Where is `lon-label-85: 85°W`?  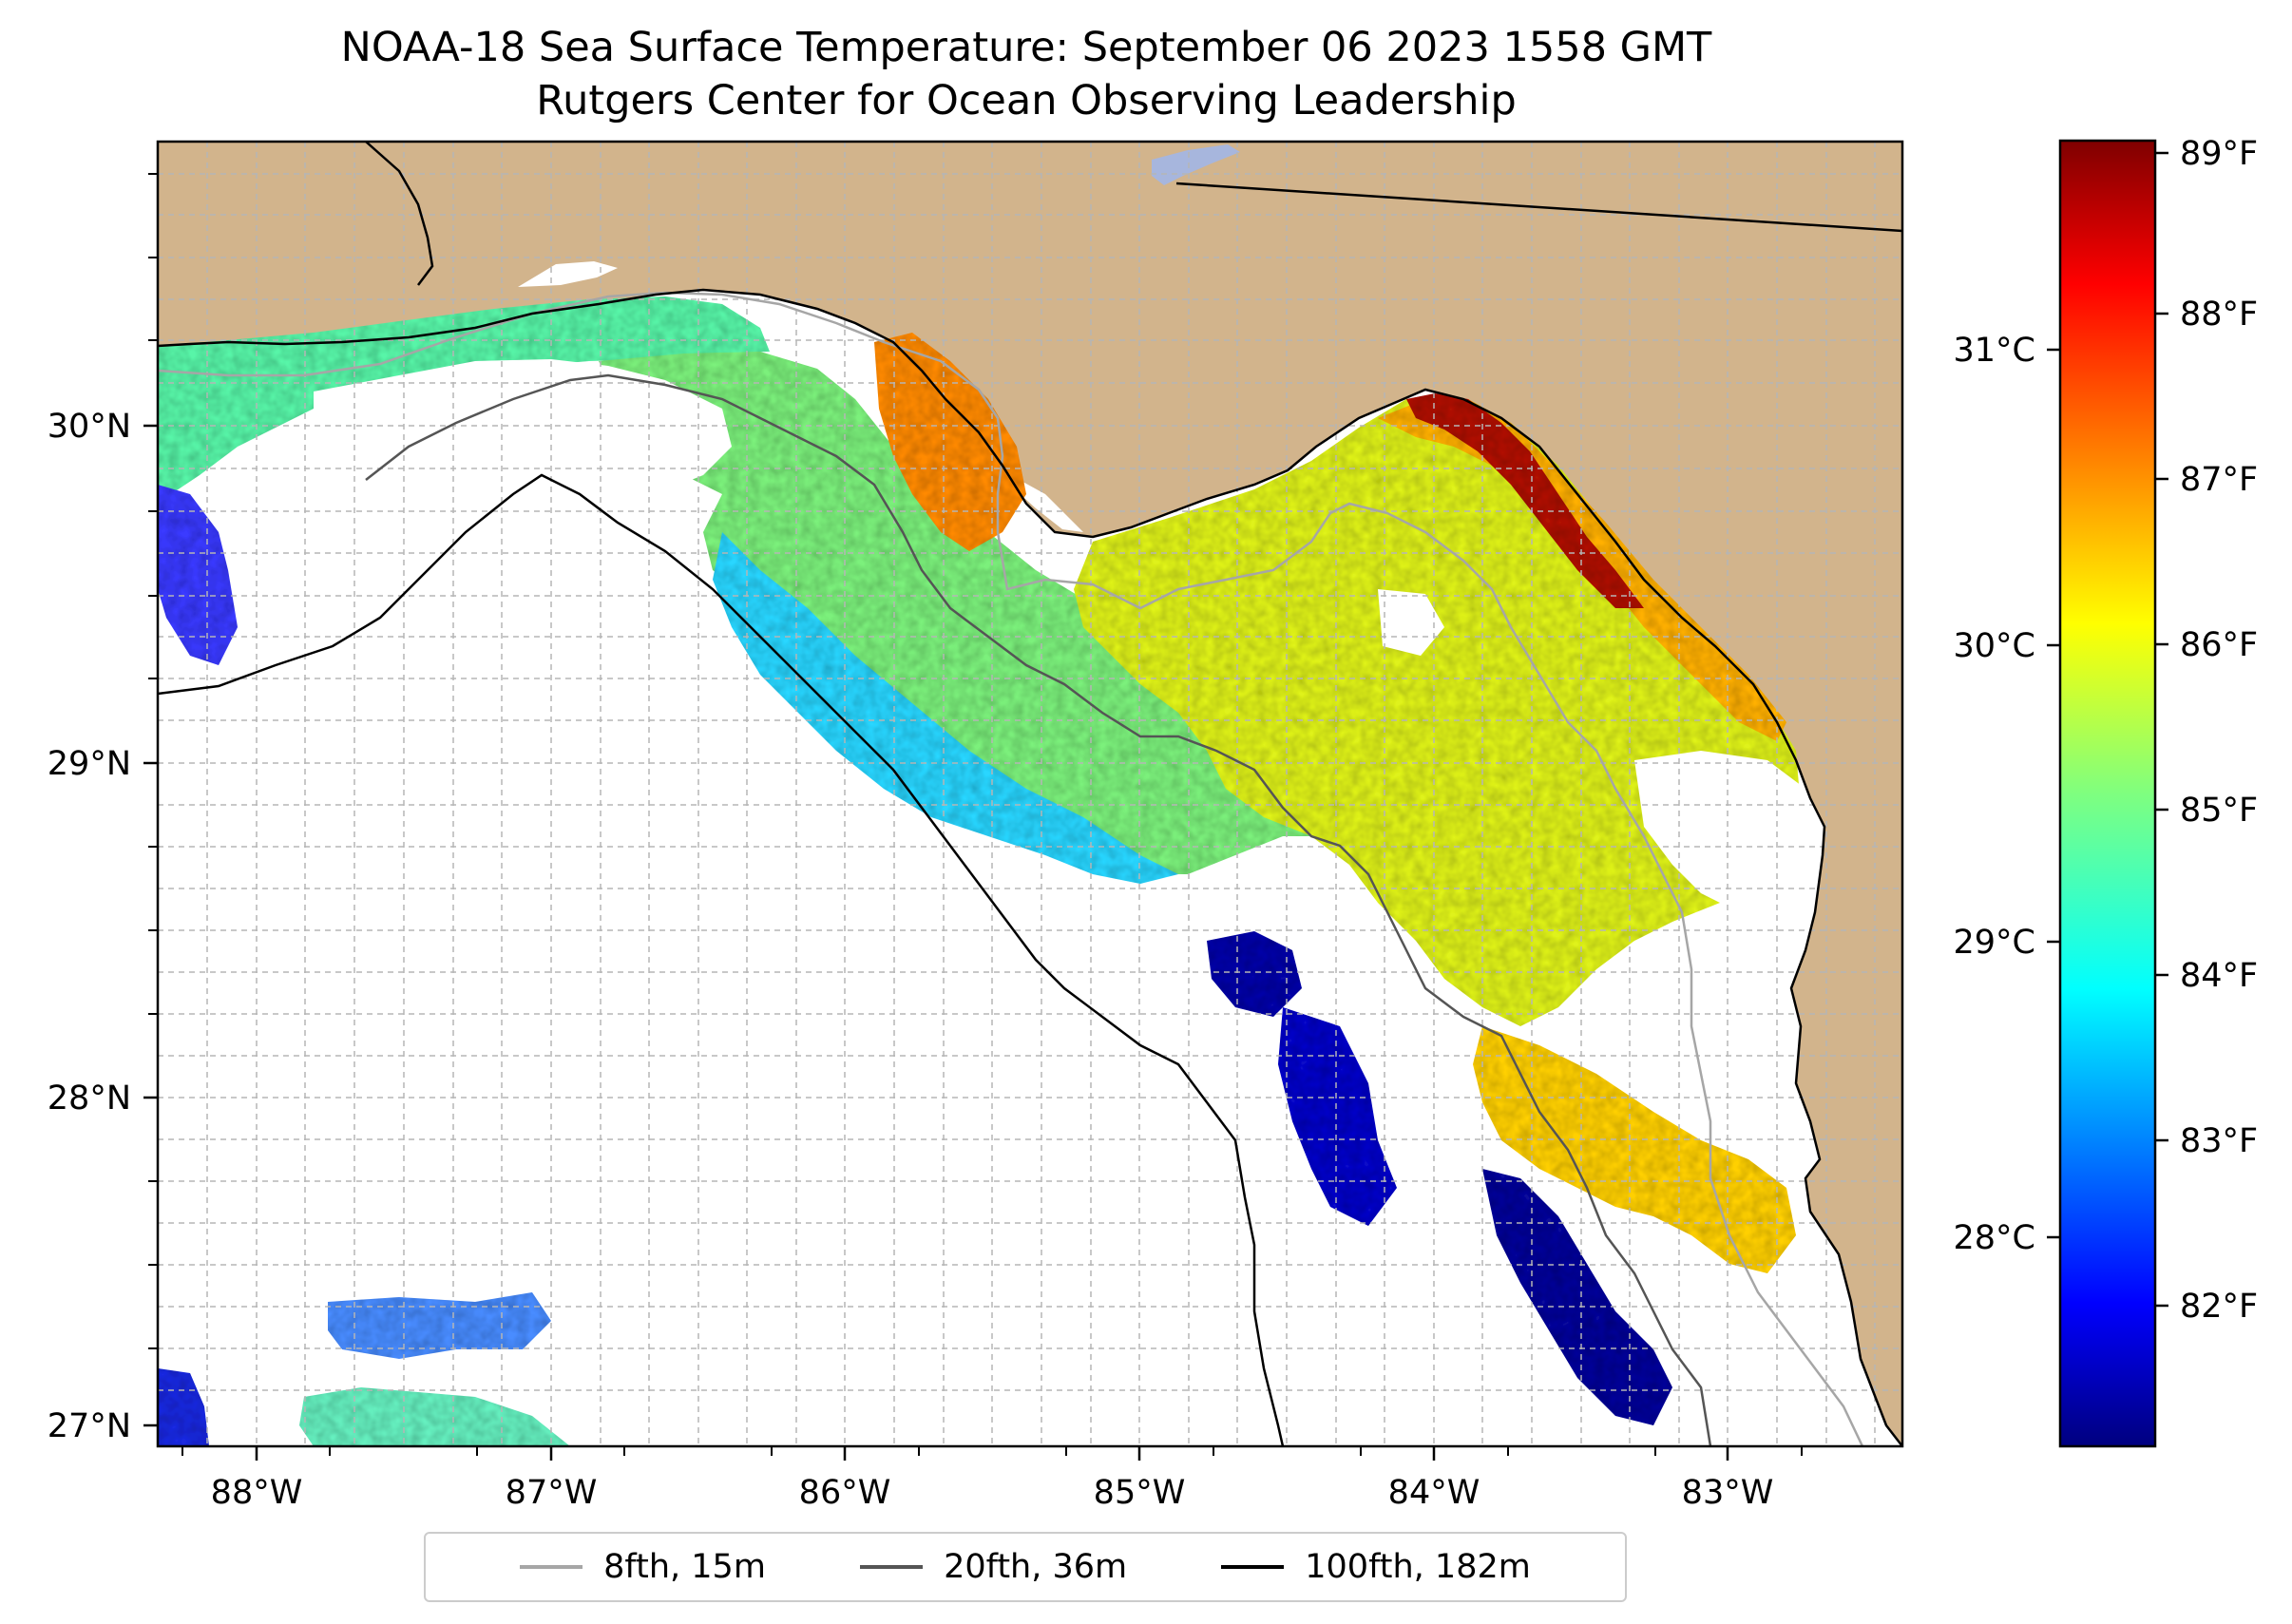 lon-label-85: 85°W is located at coordinates (1140, 1493).